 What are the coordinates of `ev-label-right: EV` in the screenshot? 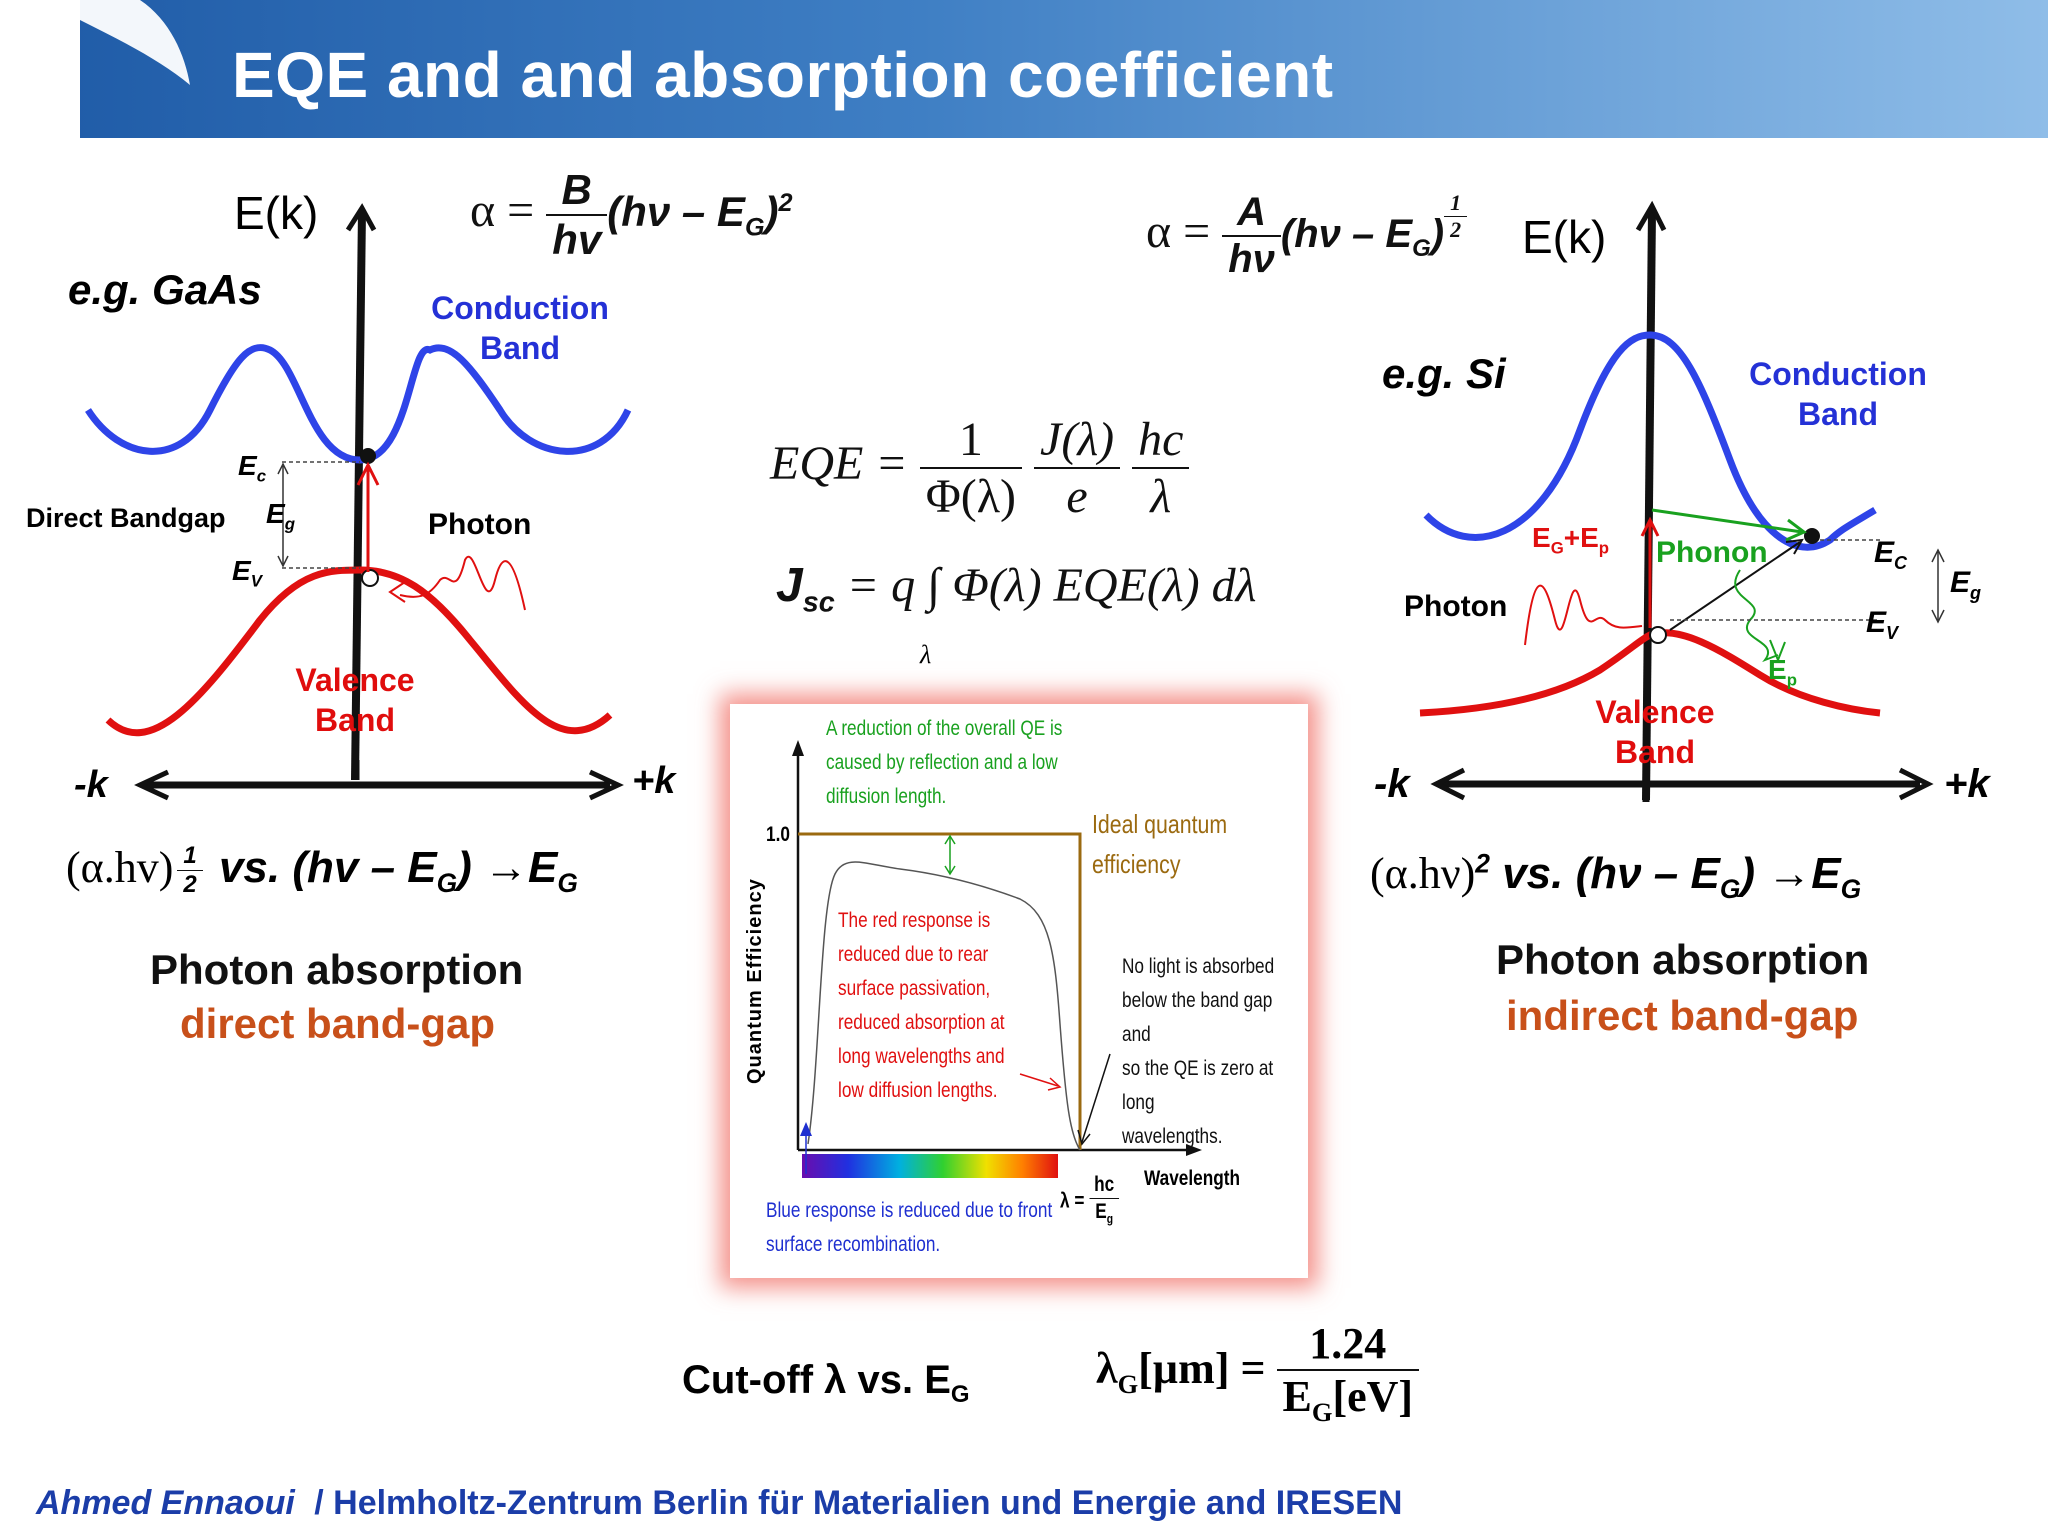 It's located at (1882, 624).